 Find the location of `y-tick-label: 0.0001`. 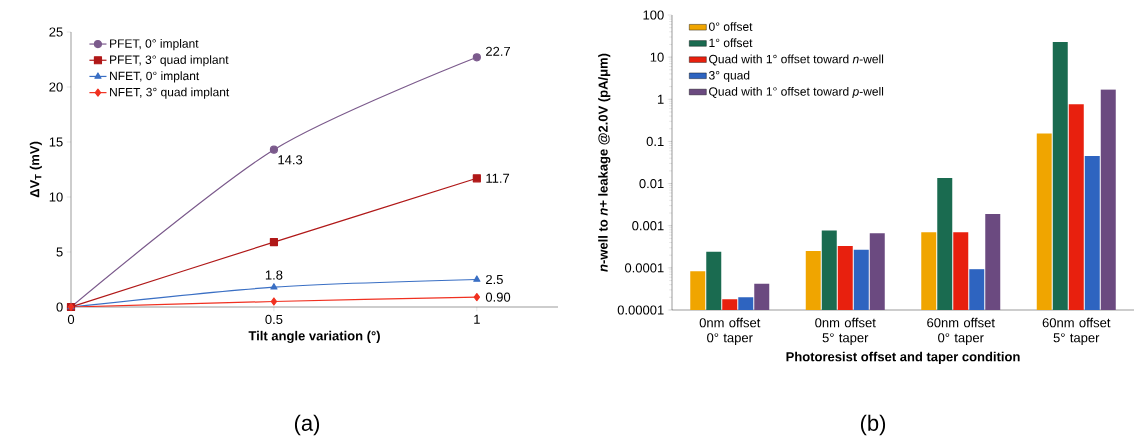

y-tick-label: 0.0001 is located at coordinates (644, 268).